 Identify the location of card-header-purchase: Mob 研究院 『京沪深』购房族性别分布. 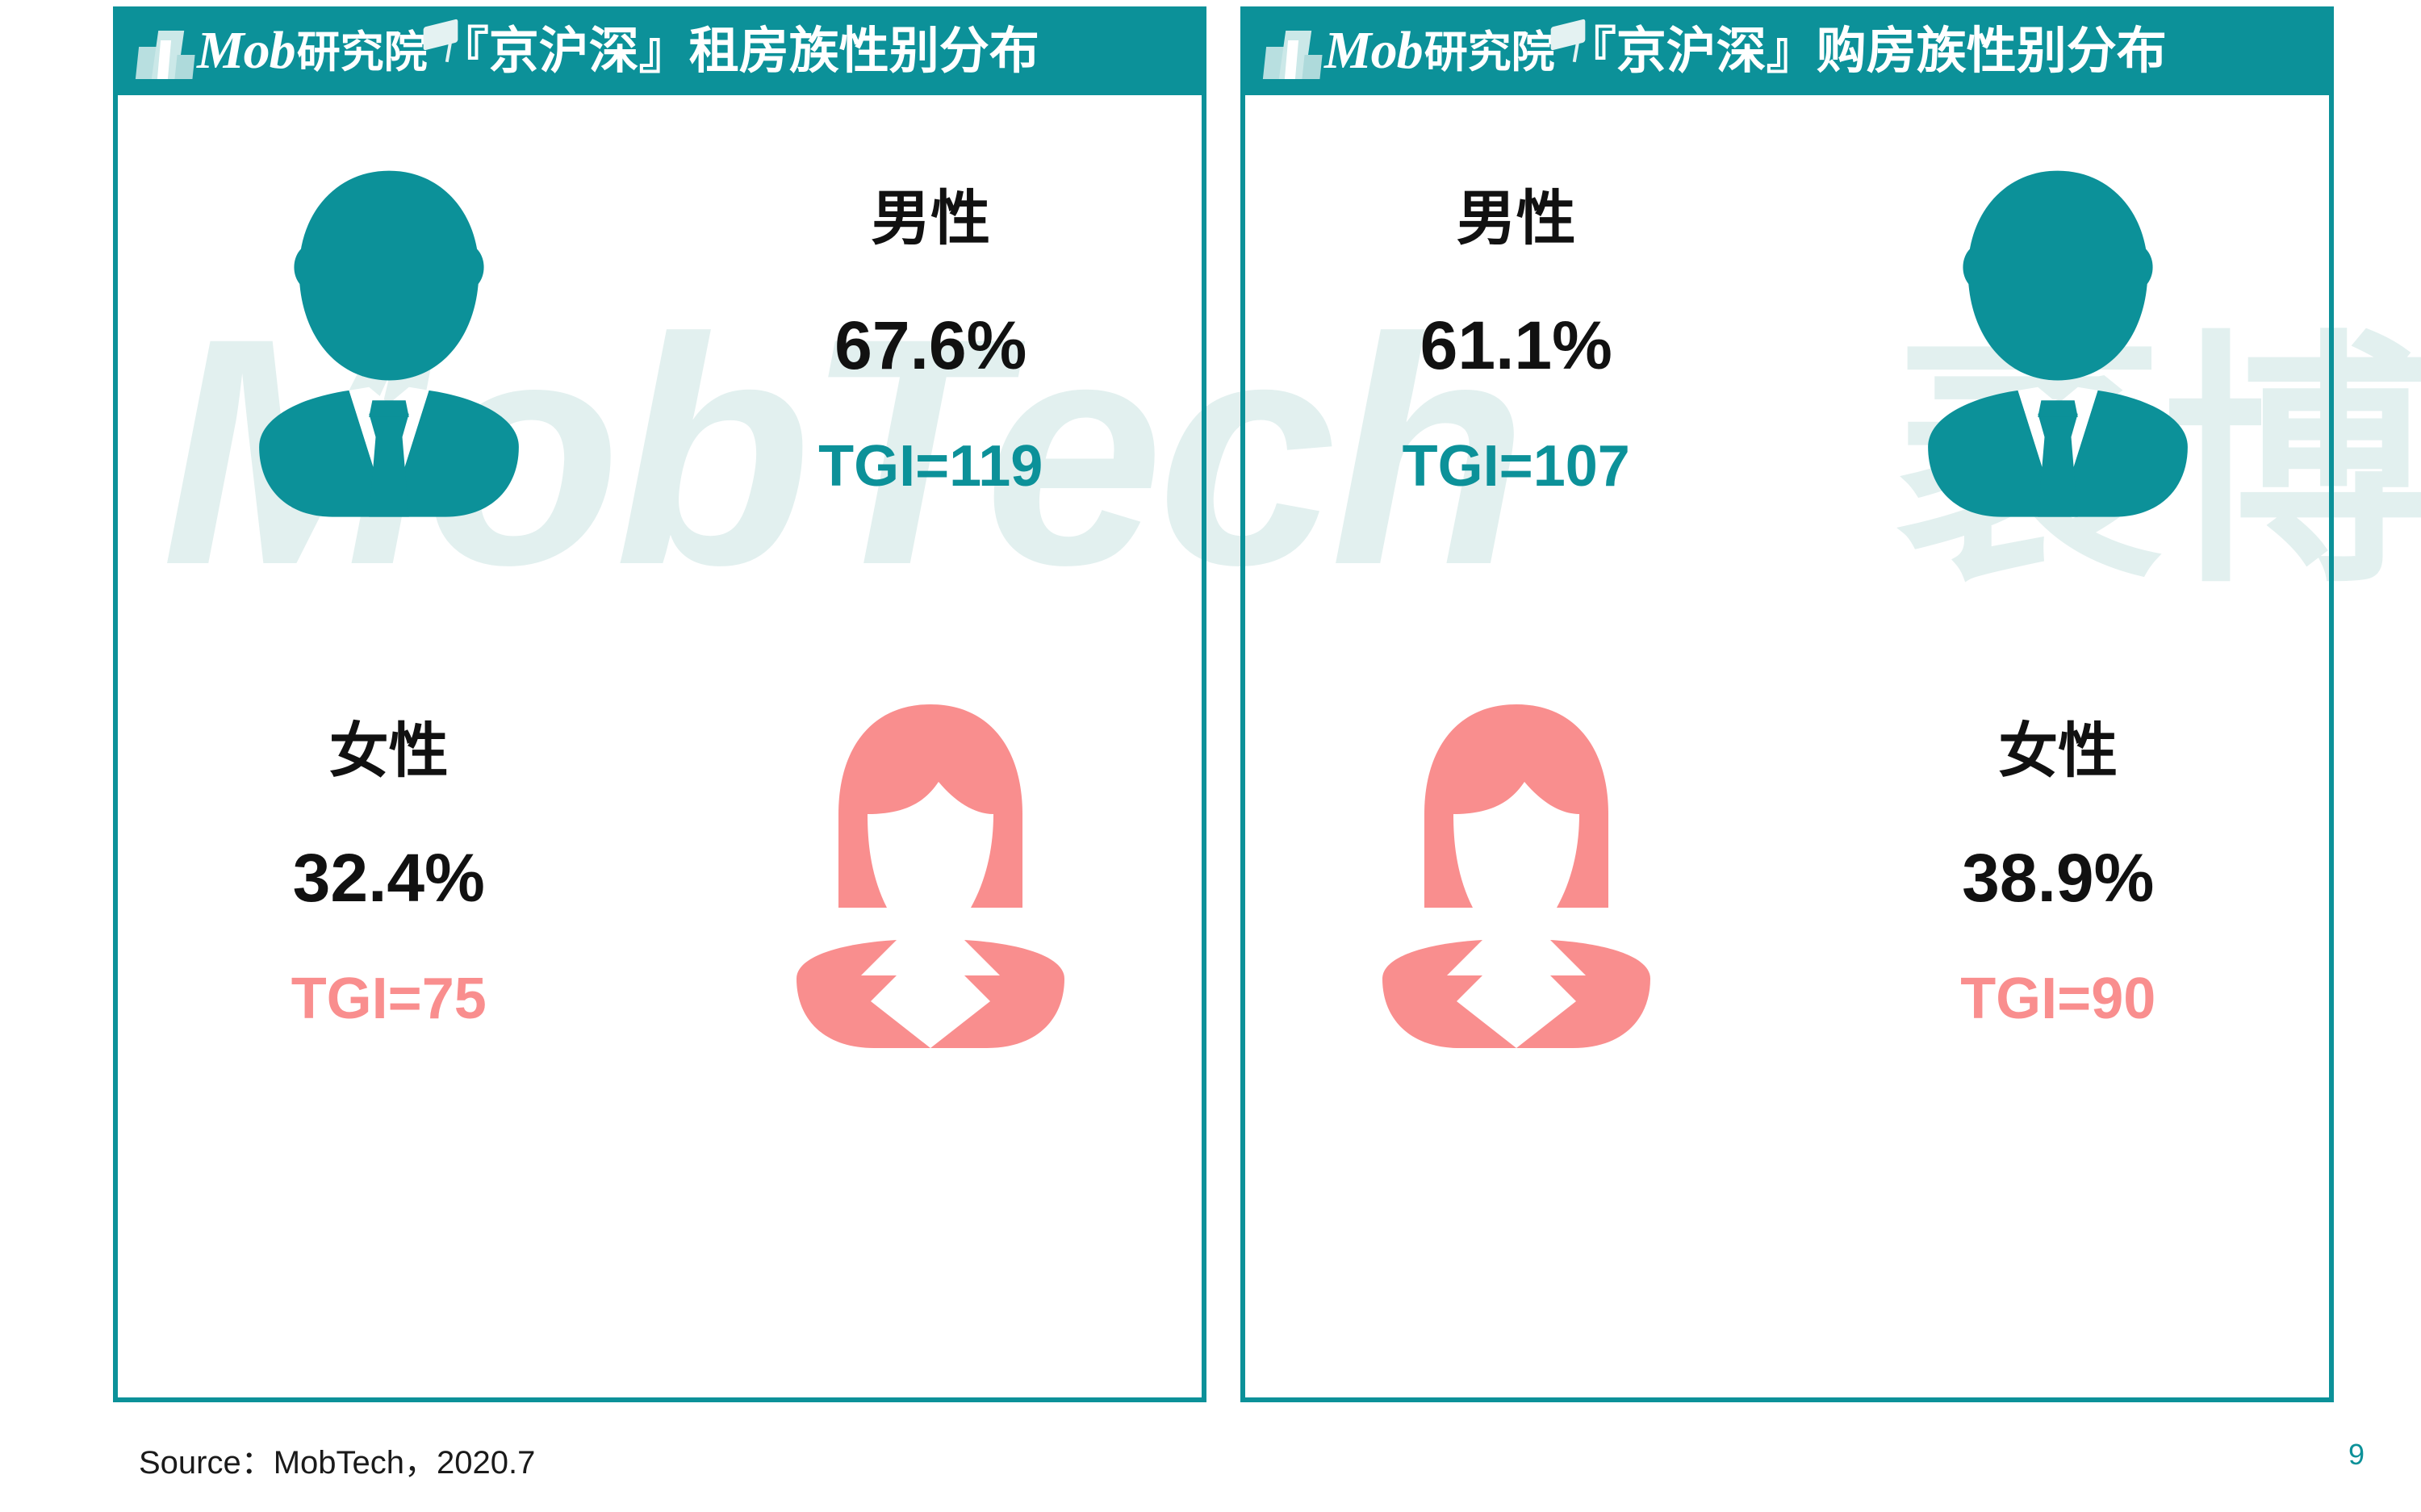
(1787, 50).